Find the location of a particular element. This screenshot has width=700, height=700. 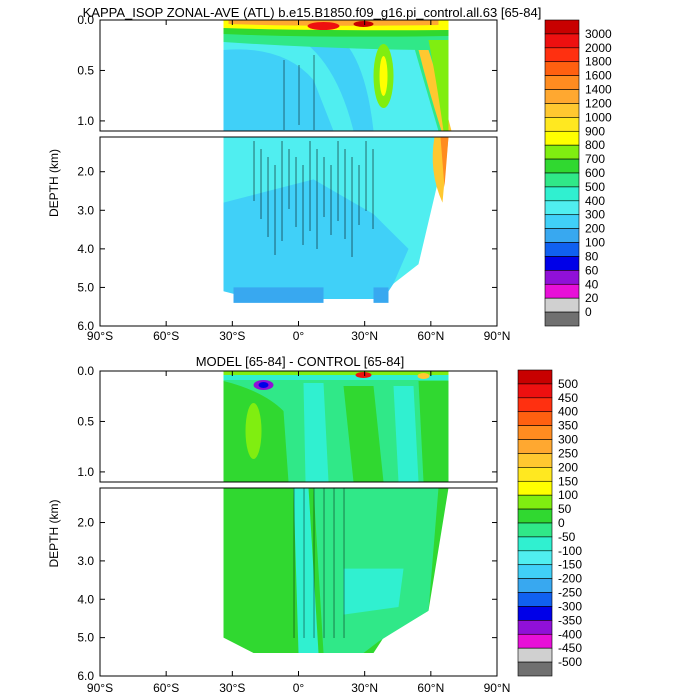

y-tick-label: 1.0 is located at coordinates (85, 472).